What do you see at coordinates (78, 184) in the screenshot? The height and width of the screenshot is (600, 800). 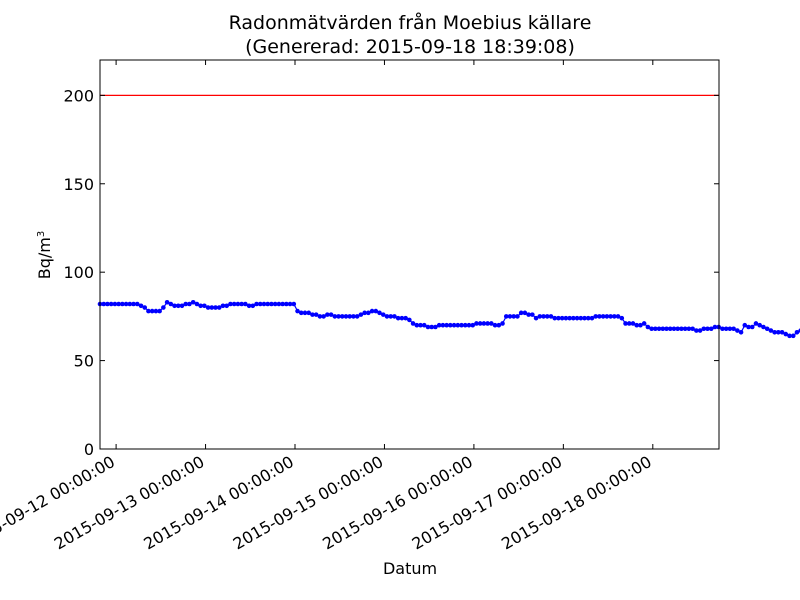 I see `y-tick-label: 150` at bounding box center [78, 184].